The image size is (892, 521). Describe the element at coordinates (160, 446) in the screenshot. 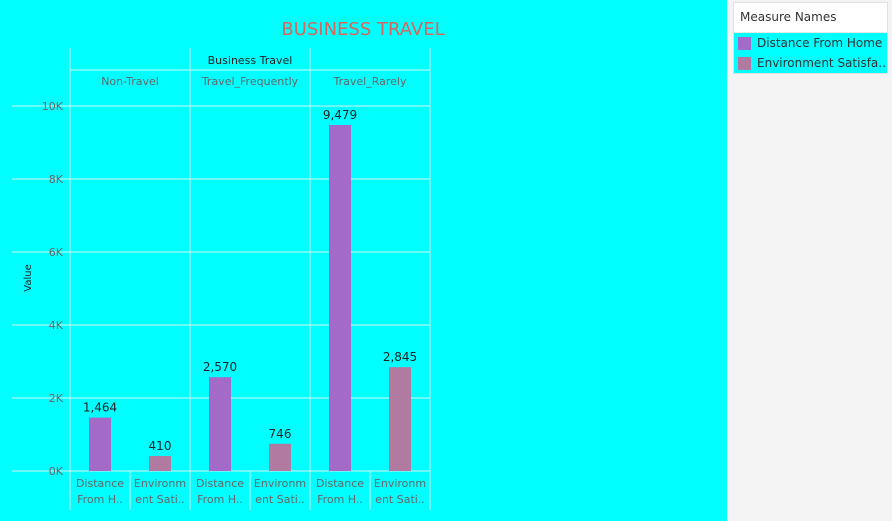

I see `data-label: 410` at that location.